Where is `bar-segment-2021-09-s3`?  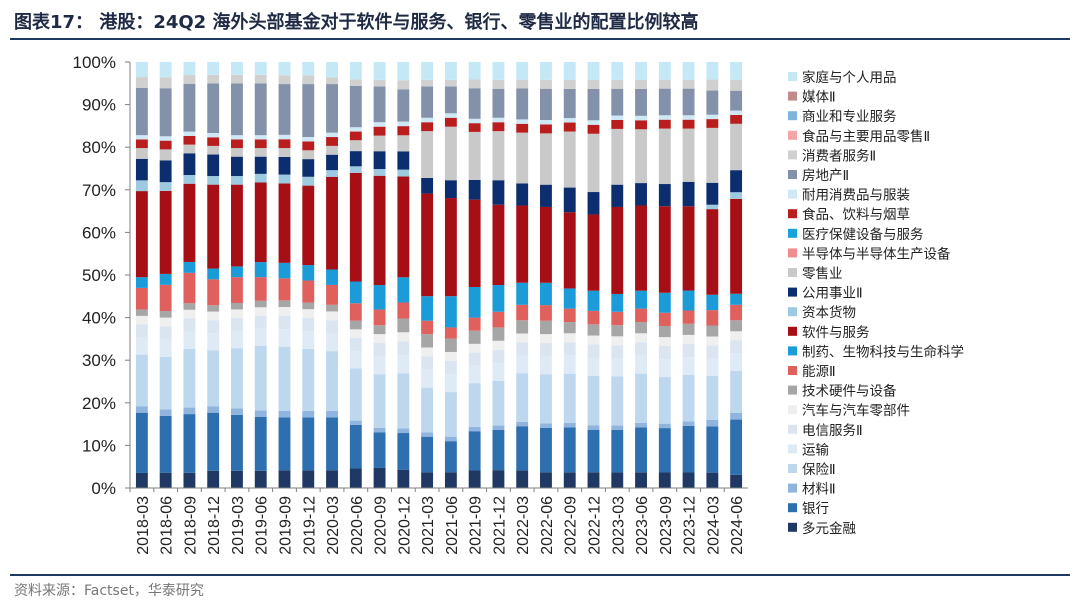 bar-segment-2021-09-s3 is located at coordinates (474, 405).